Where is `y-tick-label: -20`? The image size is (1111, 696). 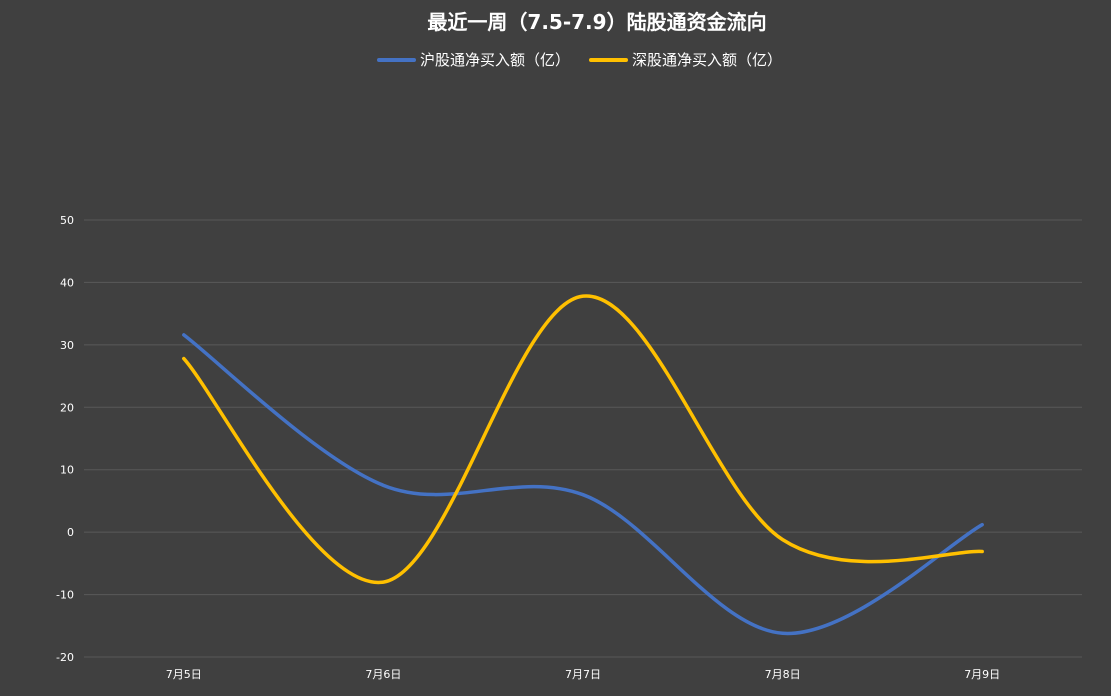
y-tick-label: -20 is located at coordinates (65, 657).